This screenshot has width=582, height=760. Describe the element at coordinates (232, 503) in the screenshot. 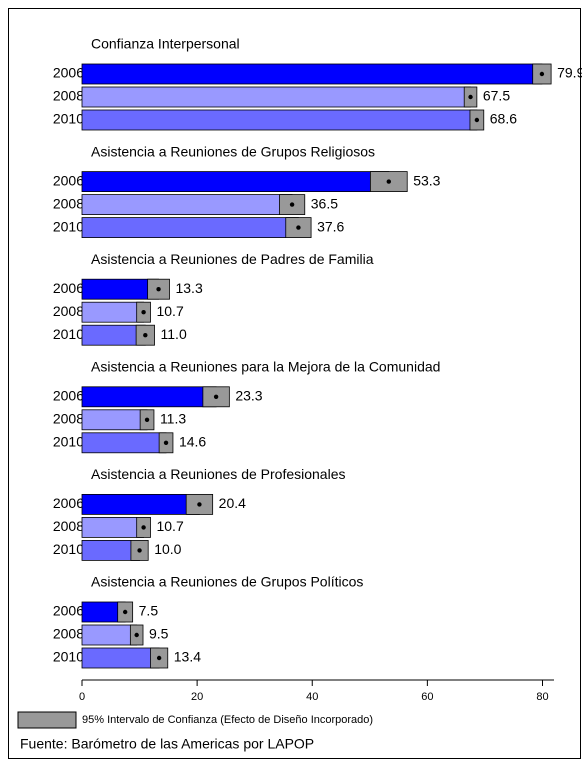

I see `value-label: 20.4` at that location.